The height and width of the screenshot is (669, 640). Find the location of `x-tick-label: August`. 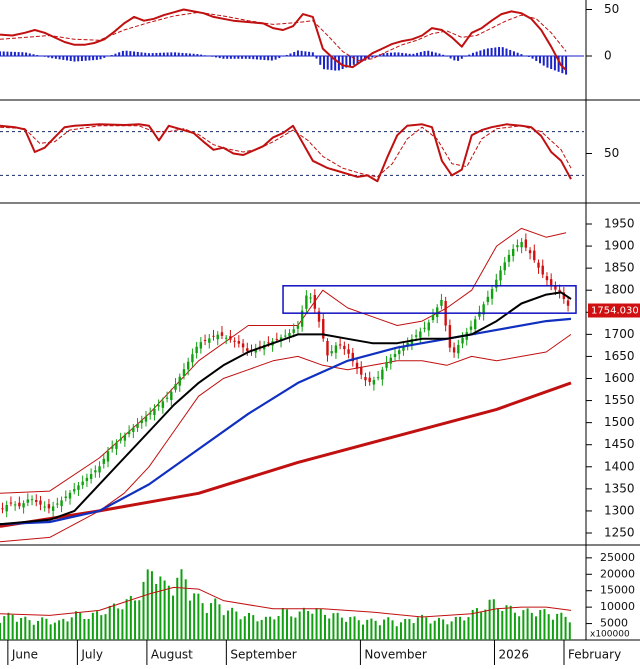

x-tick-label: August is located at coordinates (172, 655).